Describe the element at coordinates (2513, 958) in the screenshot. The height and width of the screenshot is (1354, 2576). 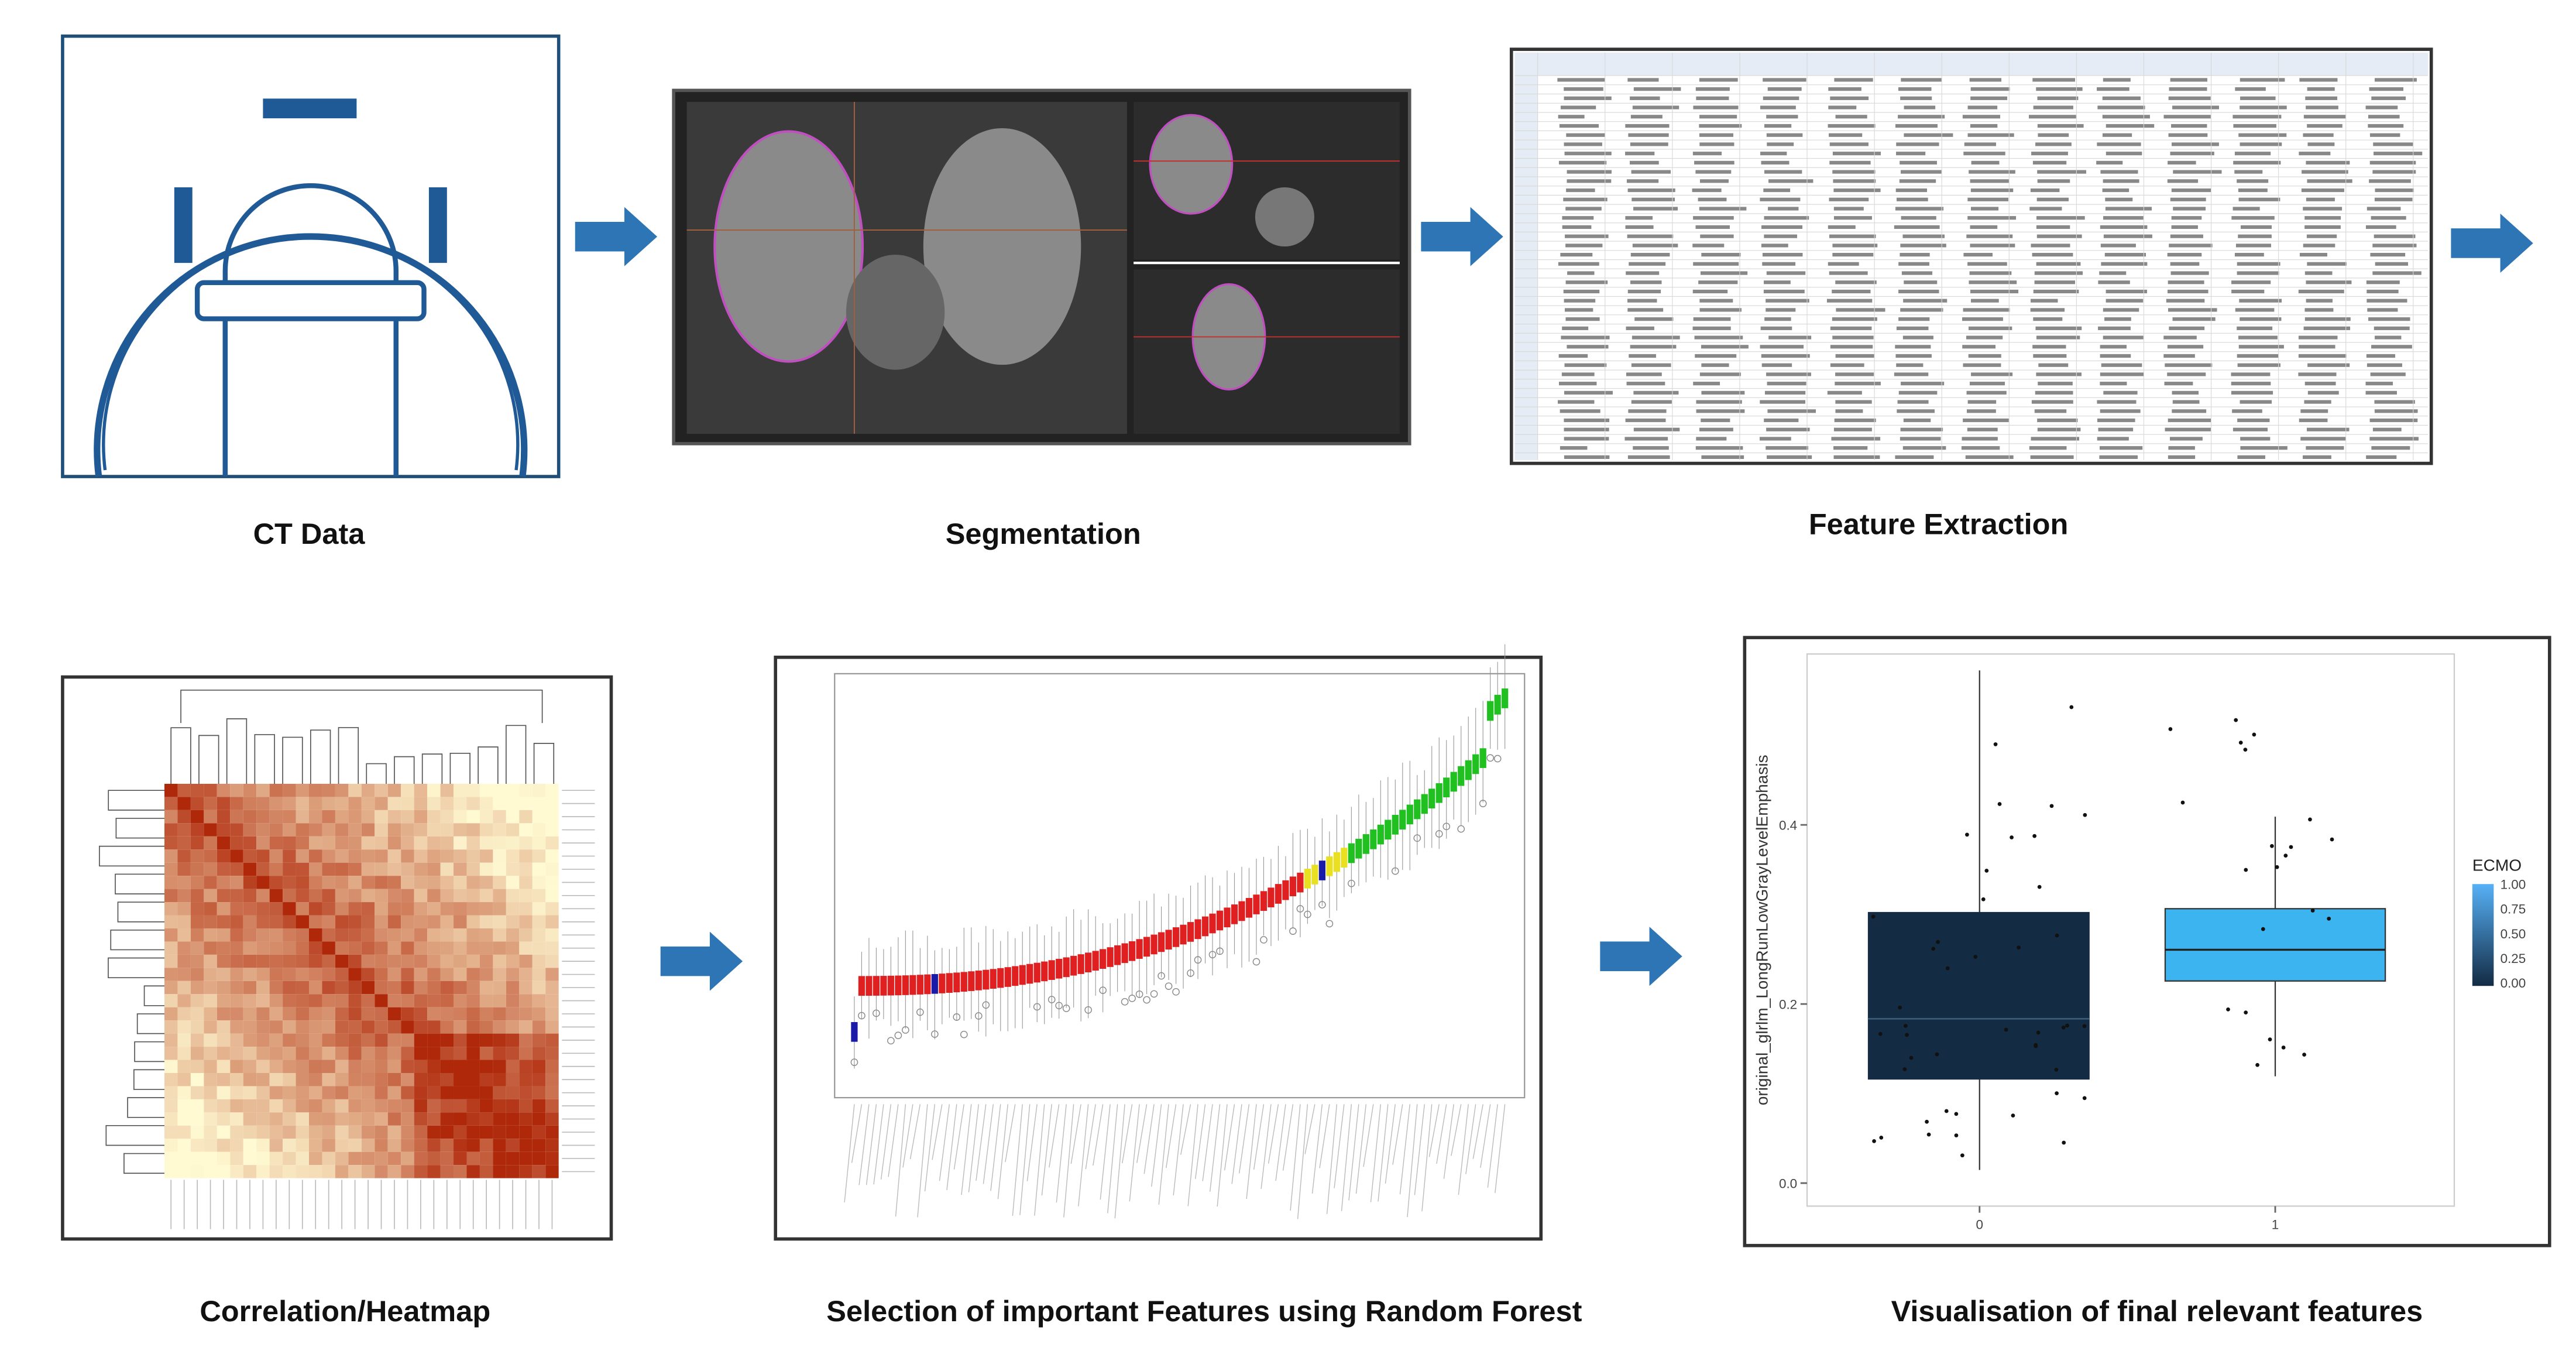
I see `legend-tick: 0.25` at that location.